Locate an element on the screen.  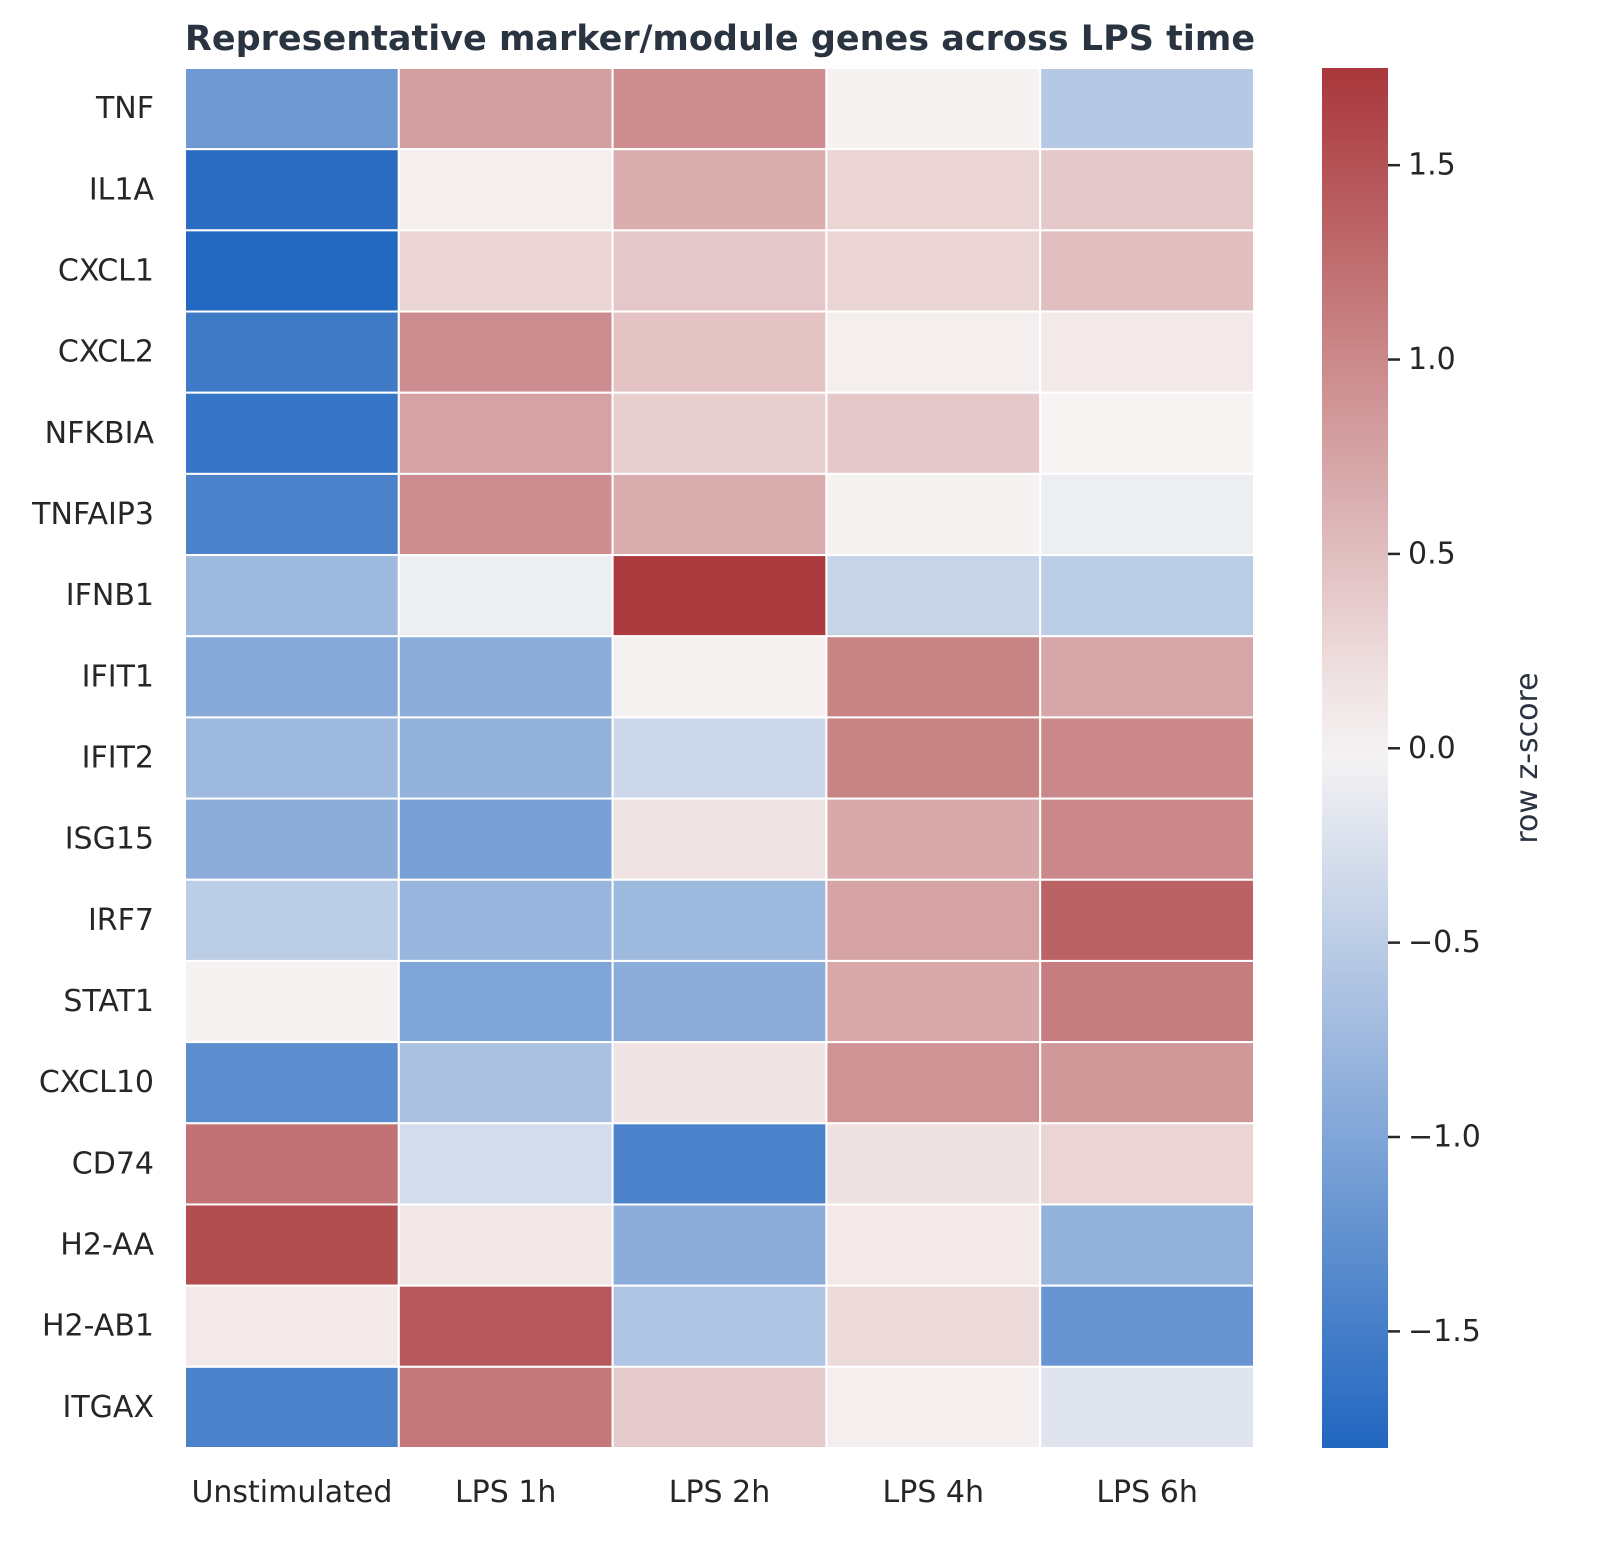
heatmap-cell-itgax-lps-1h is located at coordinates (505, 1407).